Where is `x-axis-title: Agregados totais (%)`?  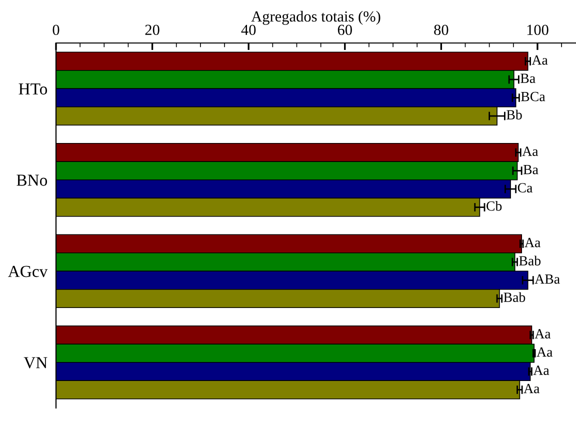
x-axis-title: Agregados totais (%) is located at coordinates (315, 17).